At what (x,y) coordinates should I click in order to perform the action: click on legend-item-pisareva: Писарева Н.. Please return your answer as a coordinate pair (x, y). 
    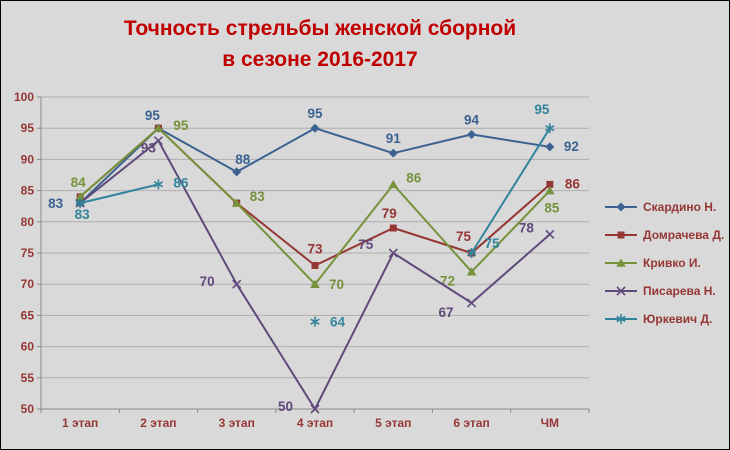
    Looking at the image, I should click on (666, 291).